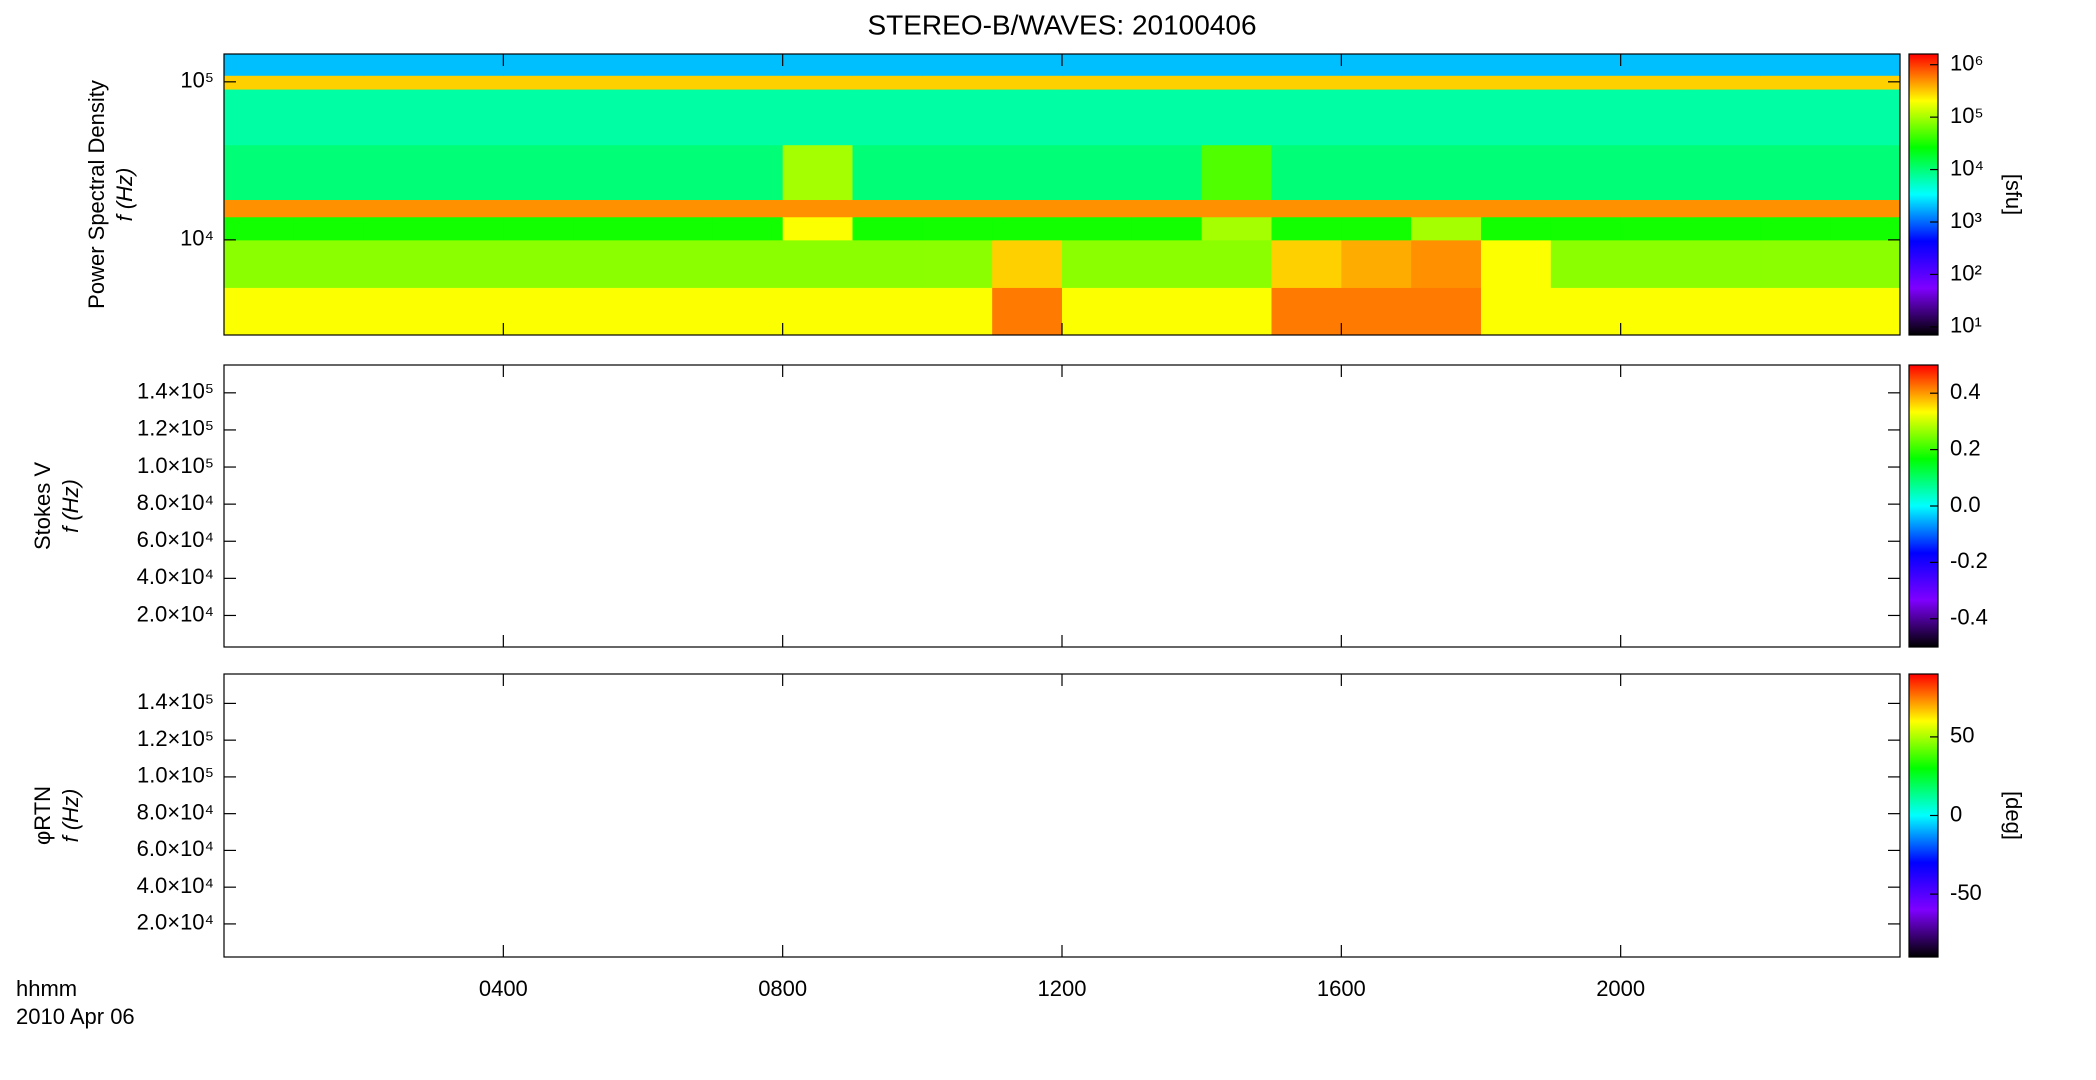 The height and width of the screenshot is (1080, 2096). I want to click on colorbar-tick-label: 10¹, so click(1966, 325).